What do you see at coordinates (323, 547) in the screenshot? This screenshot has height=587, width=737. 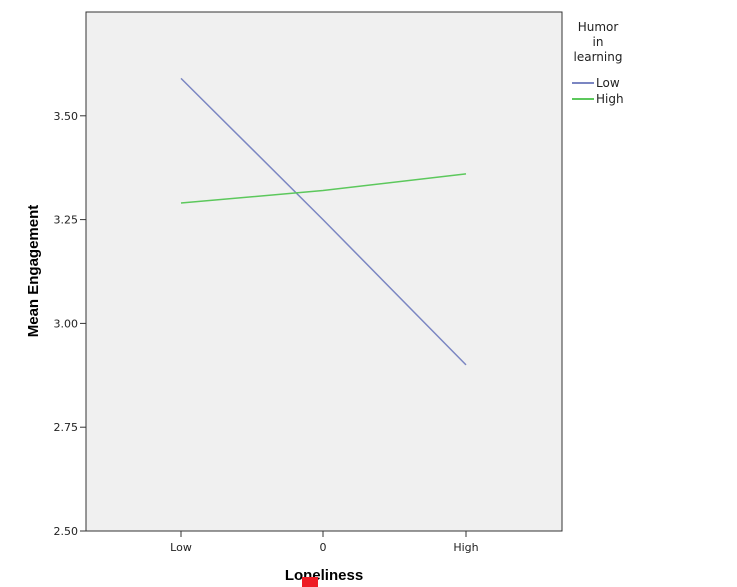 I see `x-tick-label: 0` at bounding box center [323, 547].